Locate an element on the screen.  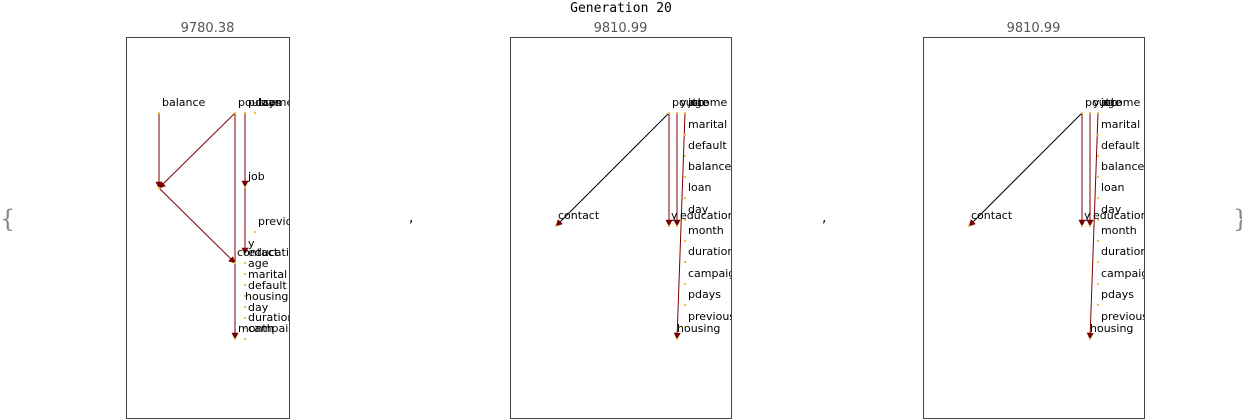
open-brace: { is located at coordinates (7, 219).